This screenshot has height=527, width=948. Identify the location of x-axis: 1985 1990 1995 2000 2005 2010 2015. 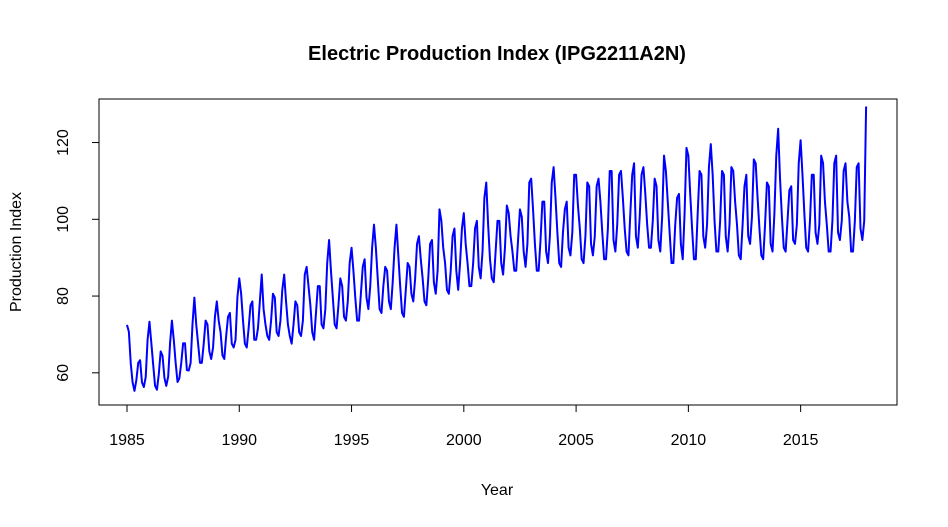
(464, 427).